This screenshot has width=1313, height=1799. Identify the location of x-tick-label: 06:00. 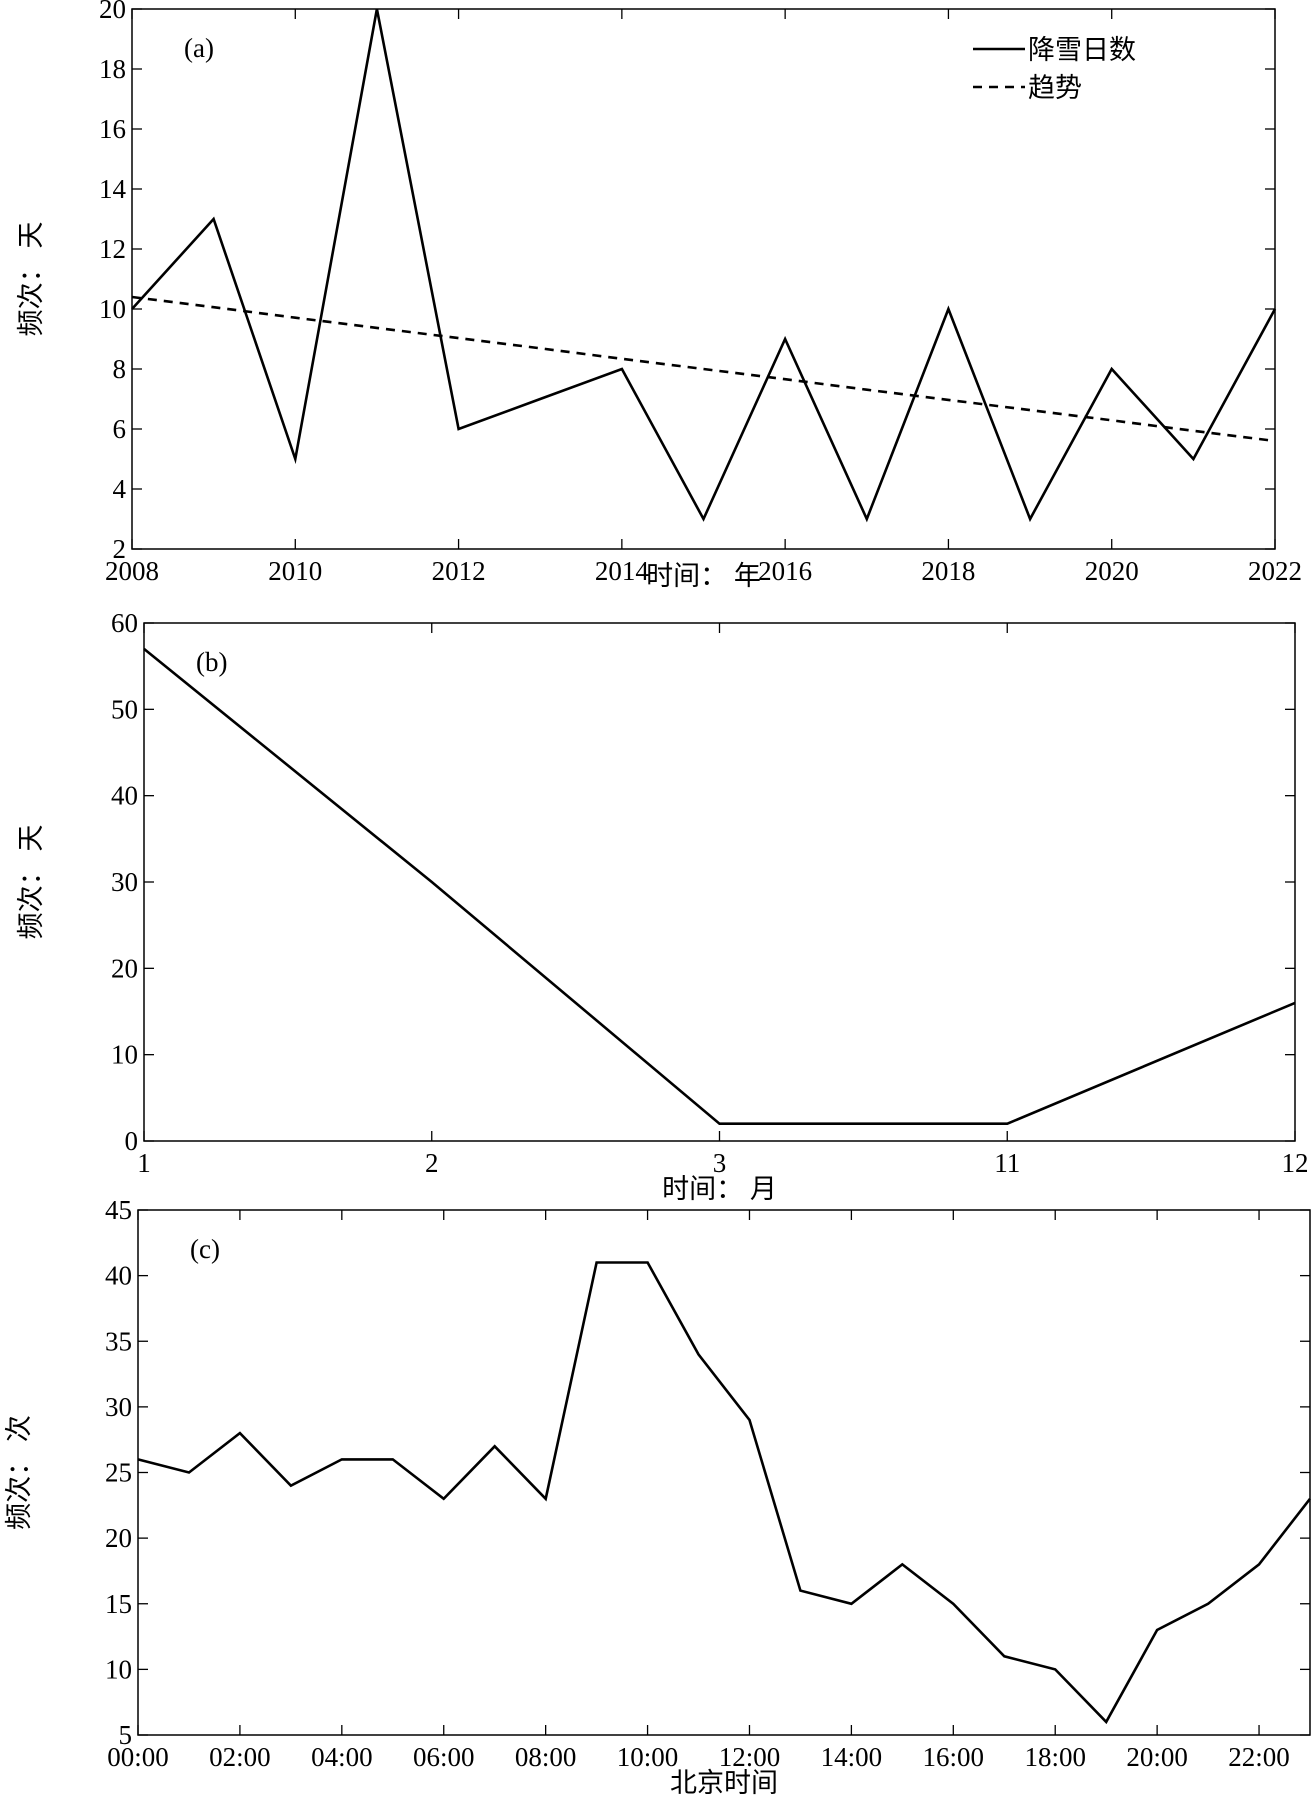
(444, 1757).